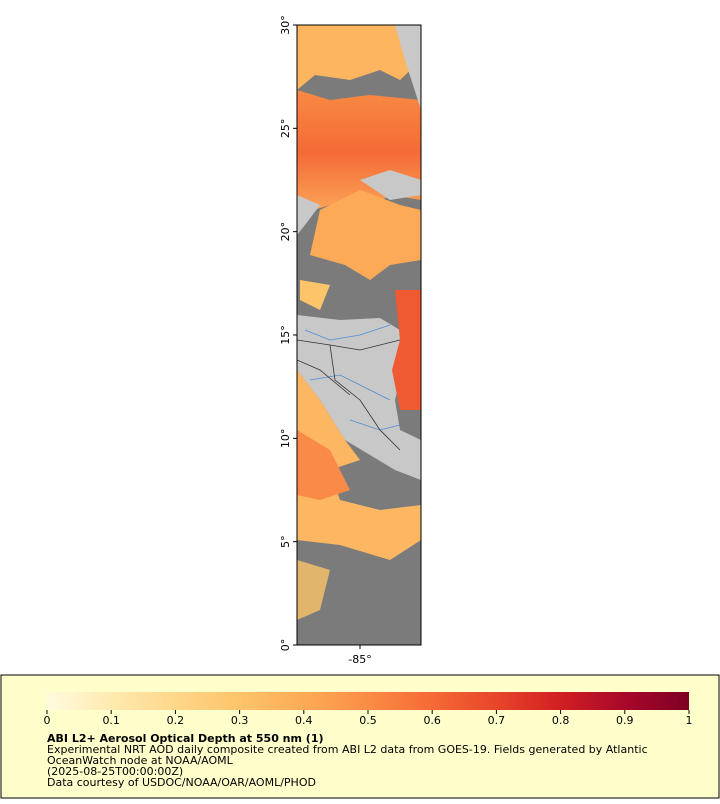 This screenshot has height=804, width=720. Describe the element at coordinates (176, 720) in the screenshot. I see `colorbar-tick-label: 0.2` at that location.